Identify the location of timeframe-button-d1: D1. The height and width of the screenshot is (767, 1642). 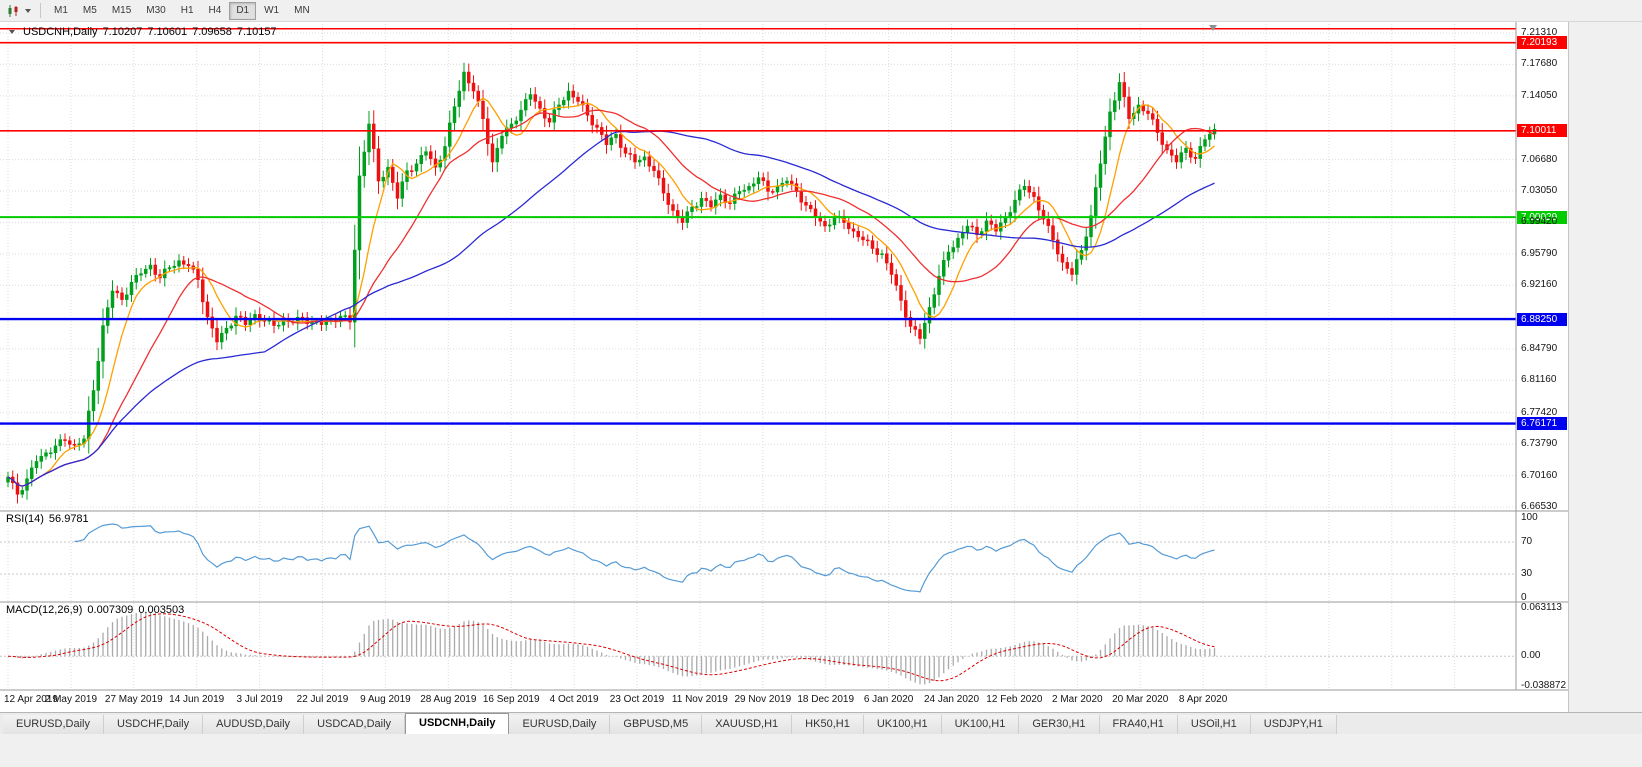
(243, 10).